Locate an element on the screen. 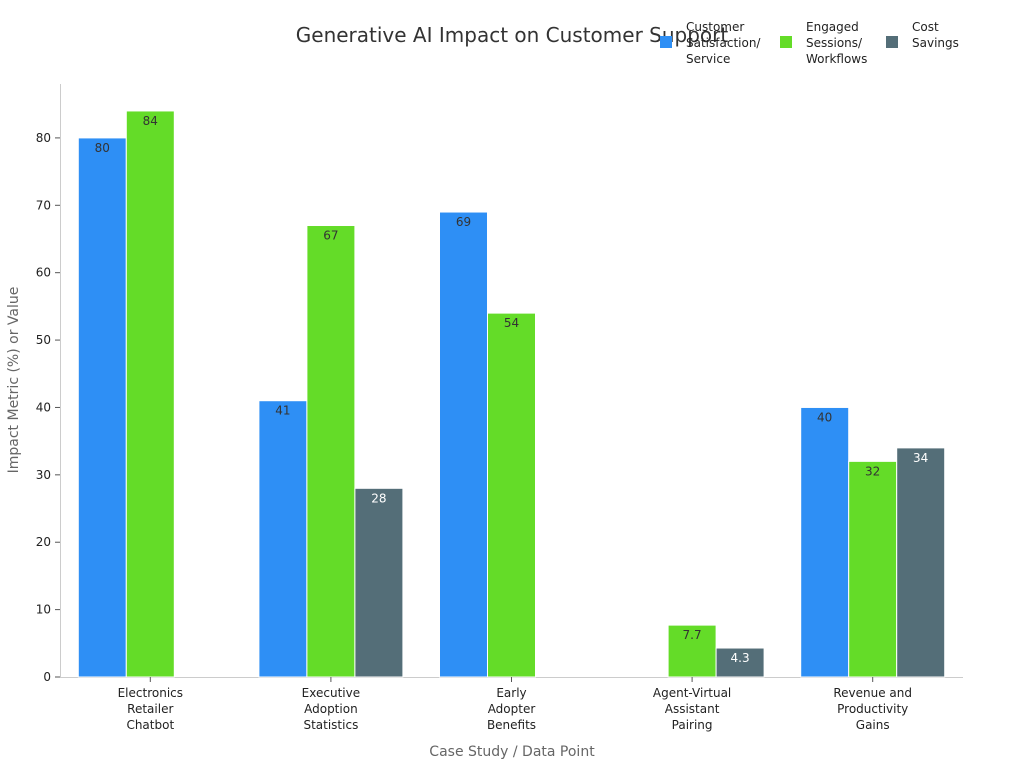 The width and height of the screenshot is (1024, 768). legend-label: Customer Satisfaction/Service is located at coordinates (723, 43).